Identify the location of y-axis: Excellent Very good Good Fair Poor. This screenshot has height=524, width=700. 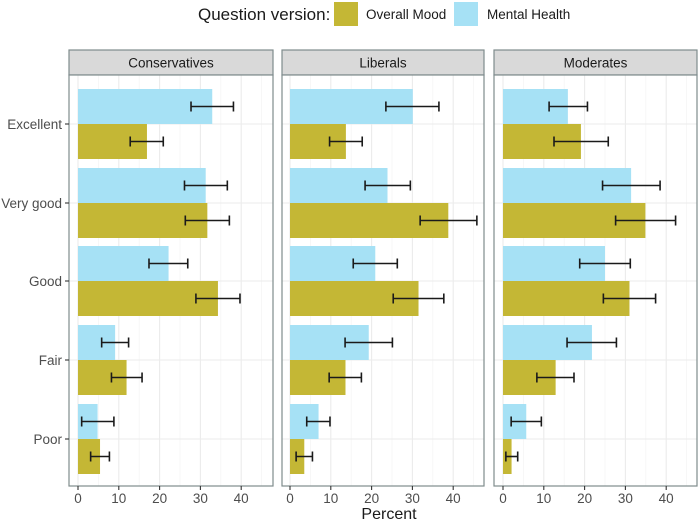
(35, 282).